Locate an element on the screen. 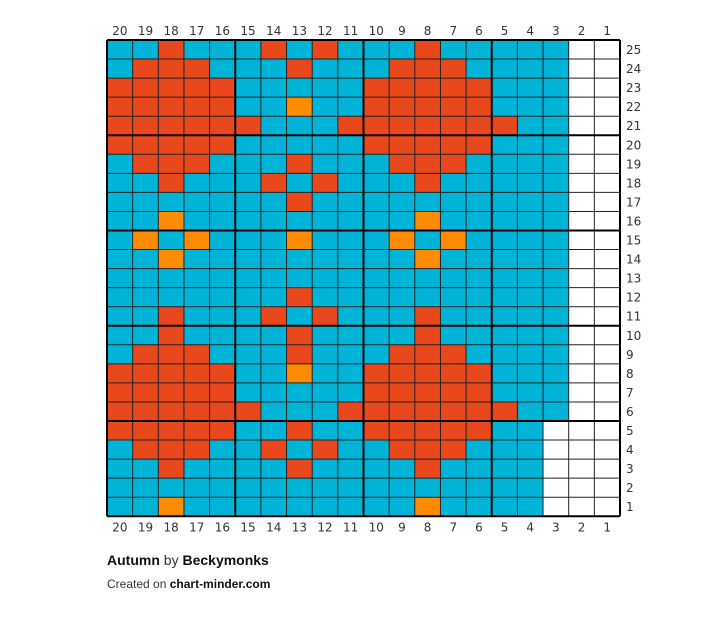  row-label: 12 is located at coordinates (633, 298).